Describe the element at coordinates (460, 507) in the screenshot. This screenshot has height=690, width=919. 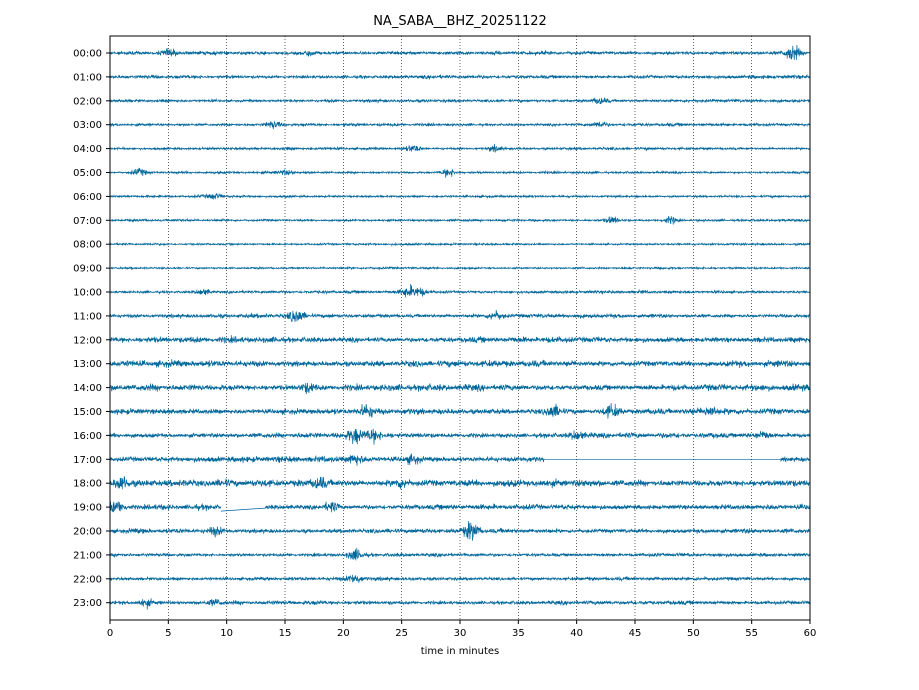
I see `trace-1900` at that location.